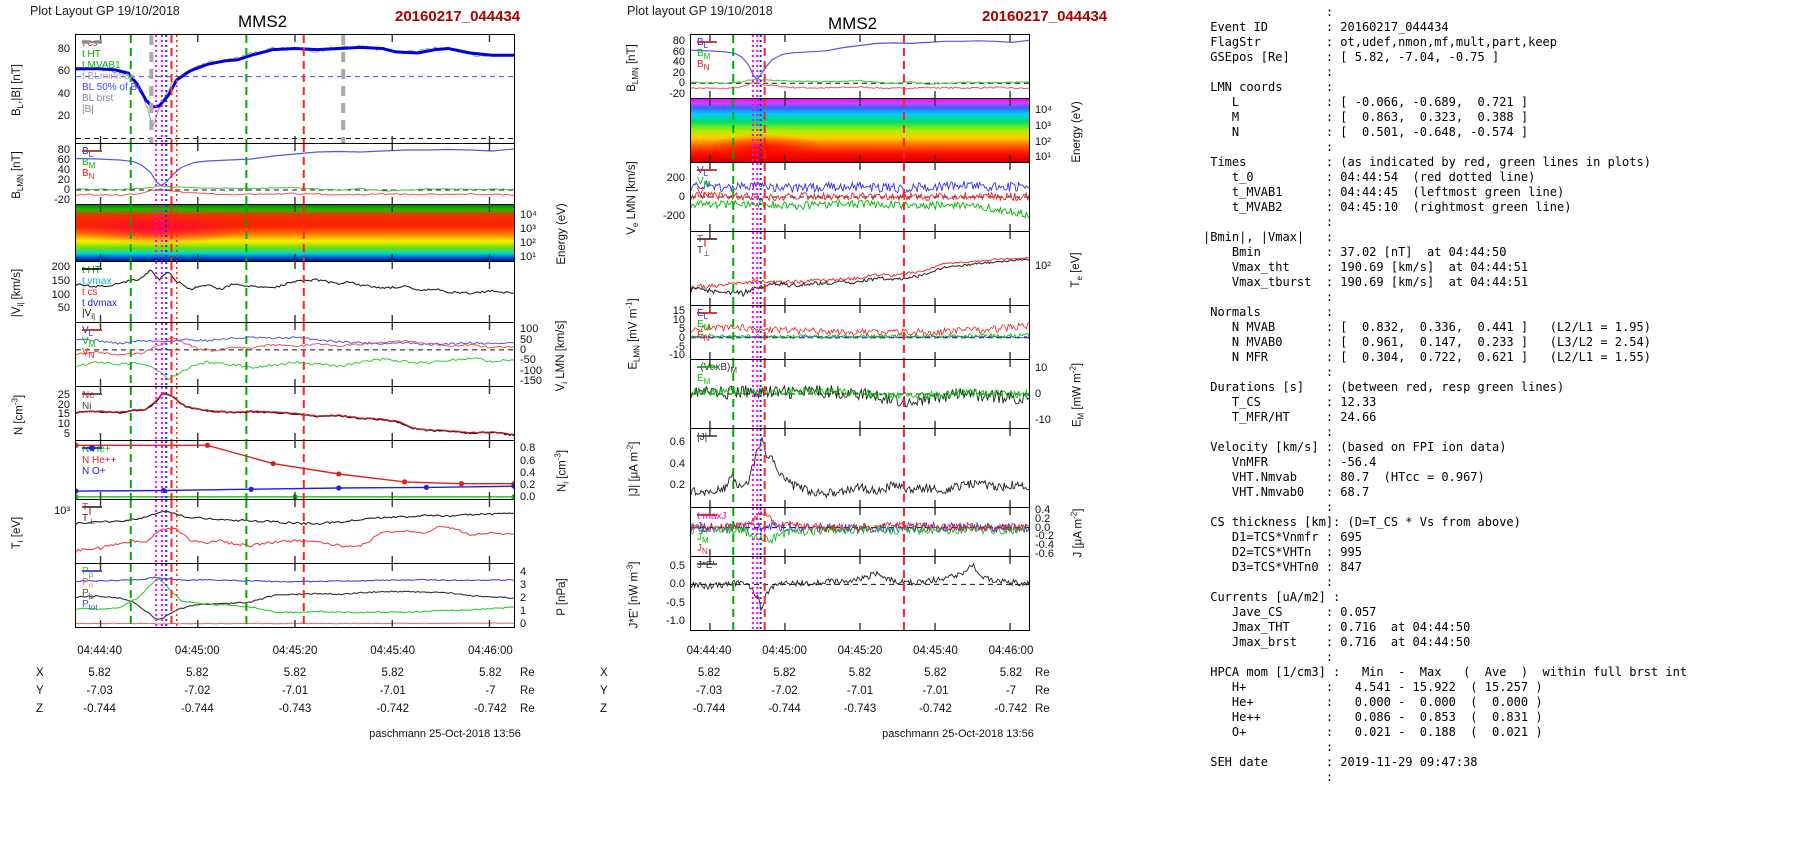 This screenshot has height=841, width=1804. What do you see at coordinates (633, 333) in the screenshot?
I see `y-axis-label-e-lmn: ELMN [mV m-1]` at bounding box center [633, 333].